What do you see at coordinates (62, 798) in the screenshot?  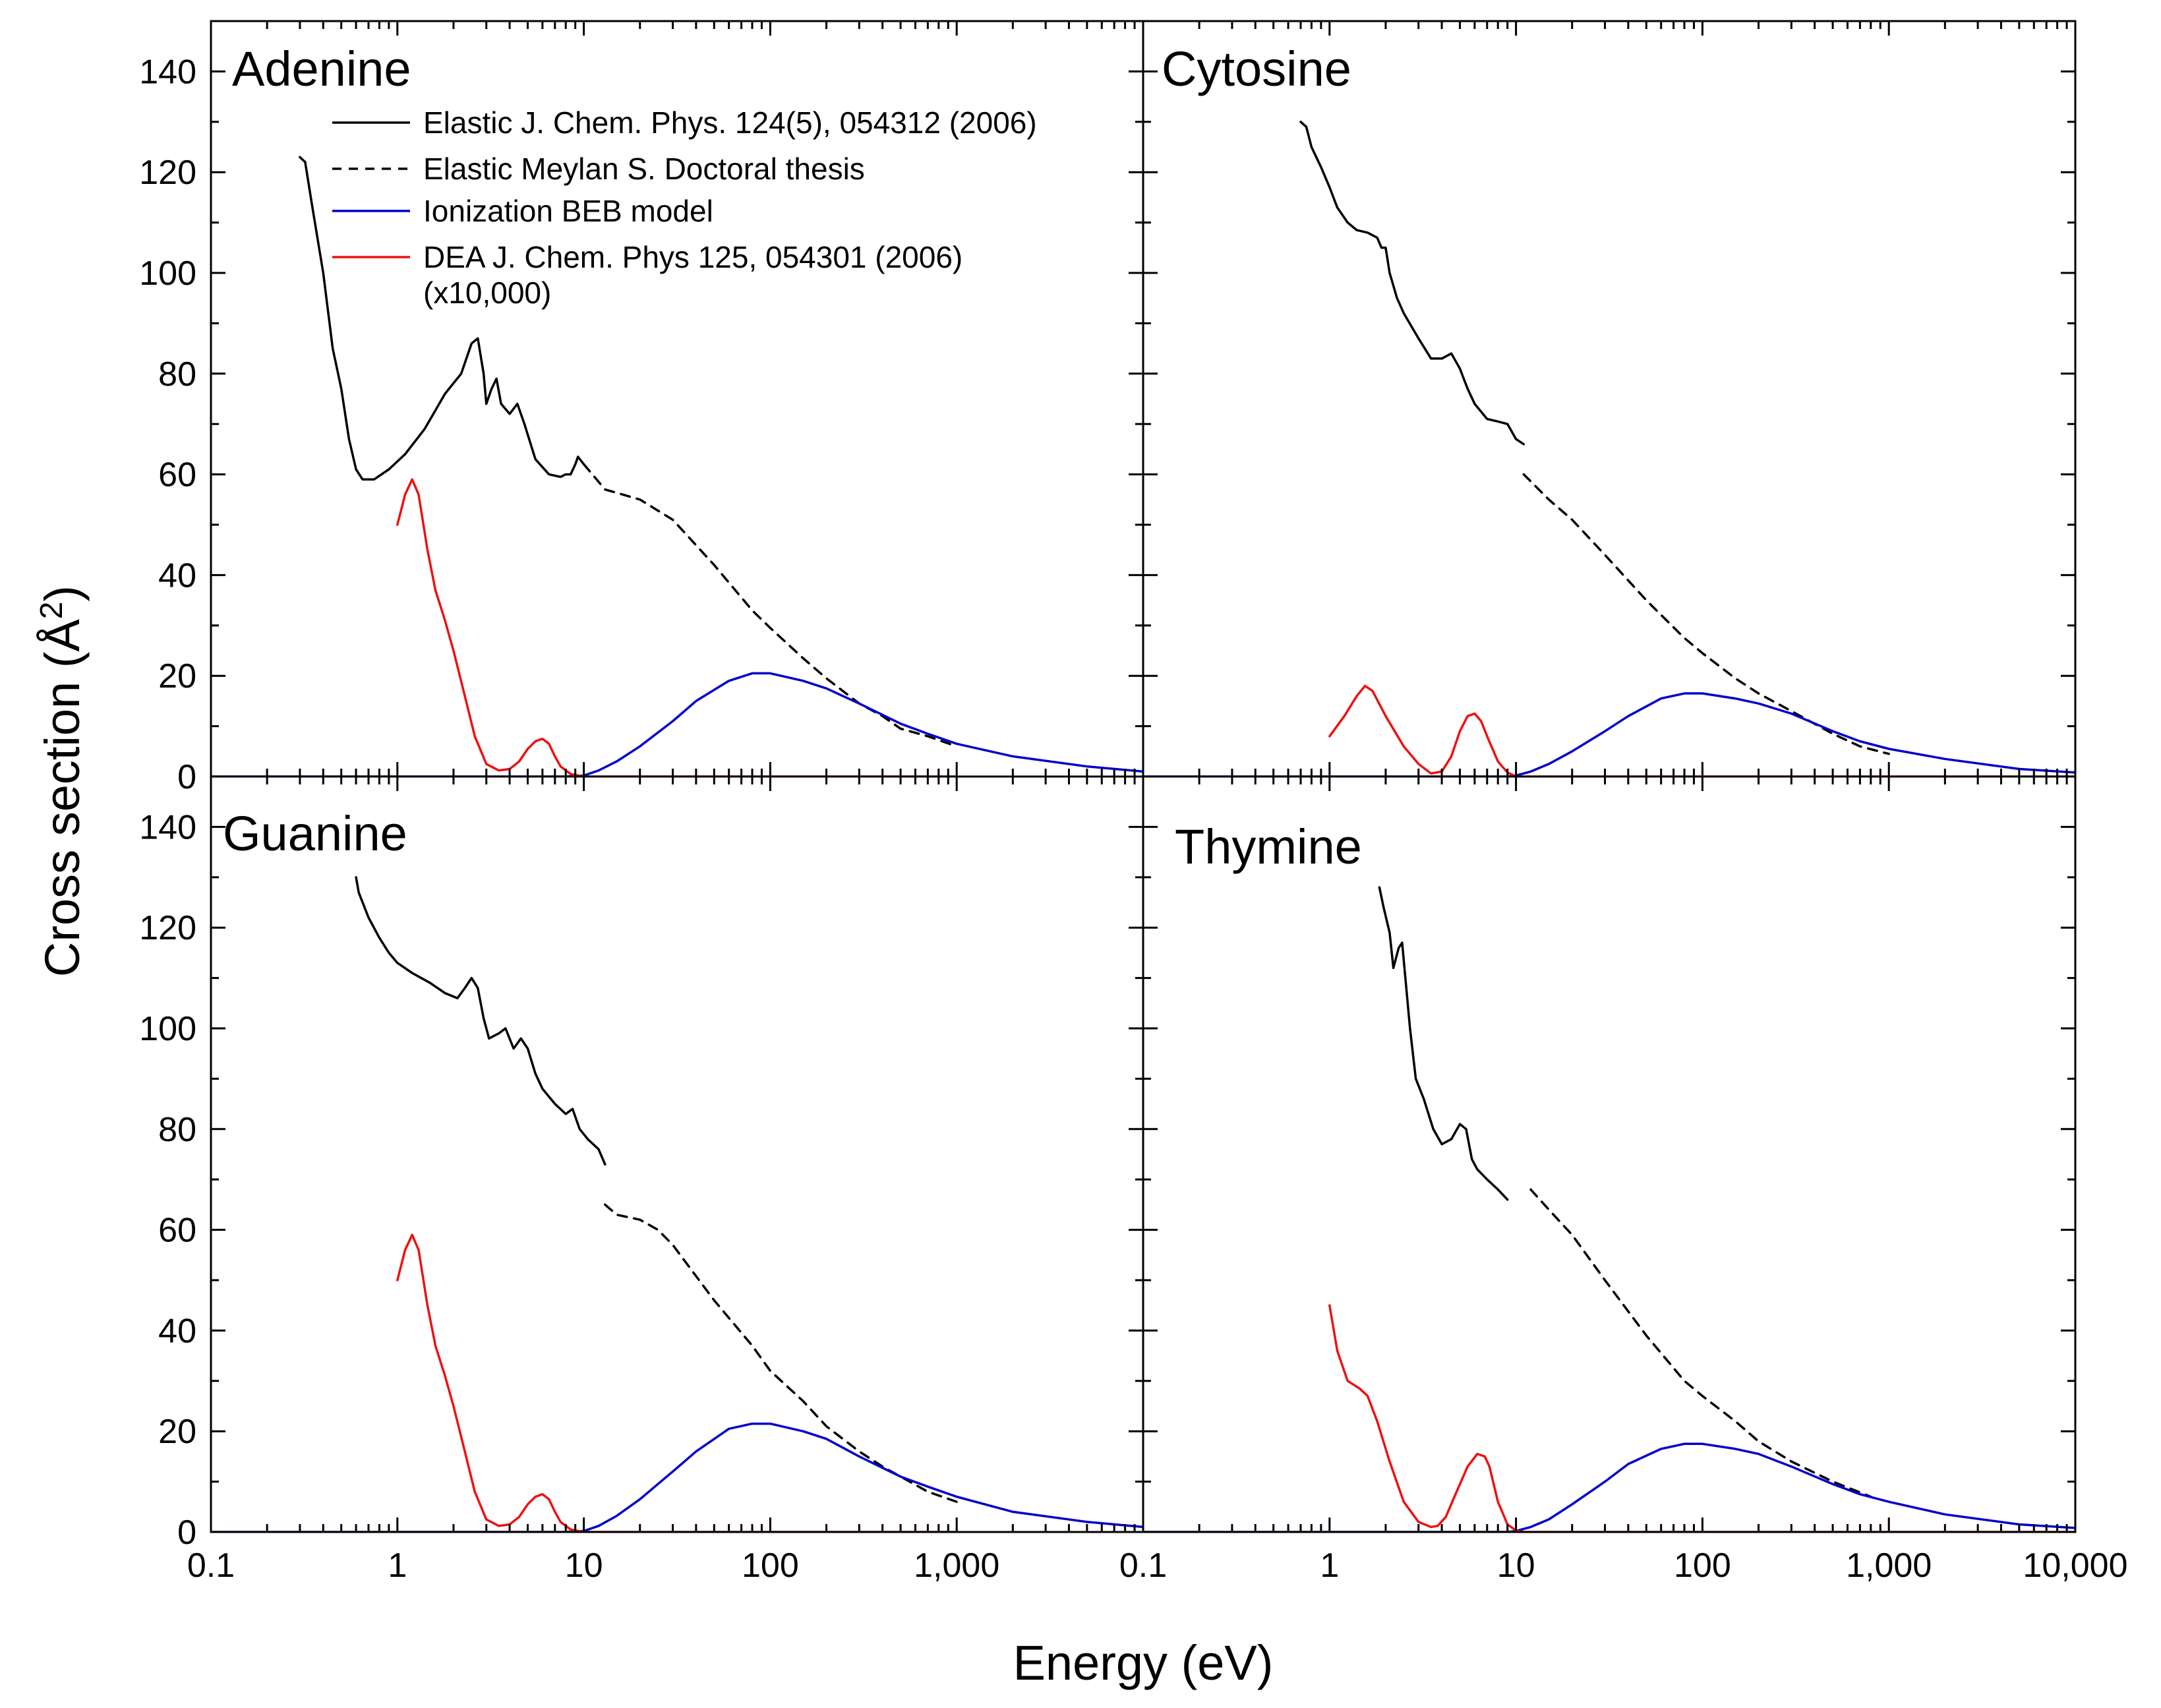 I see `y-axis-label-main: Cross section (Å` at bounding box center [62, 798].